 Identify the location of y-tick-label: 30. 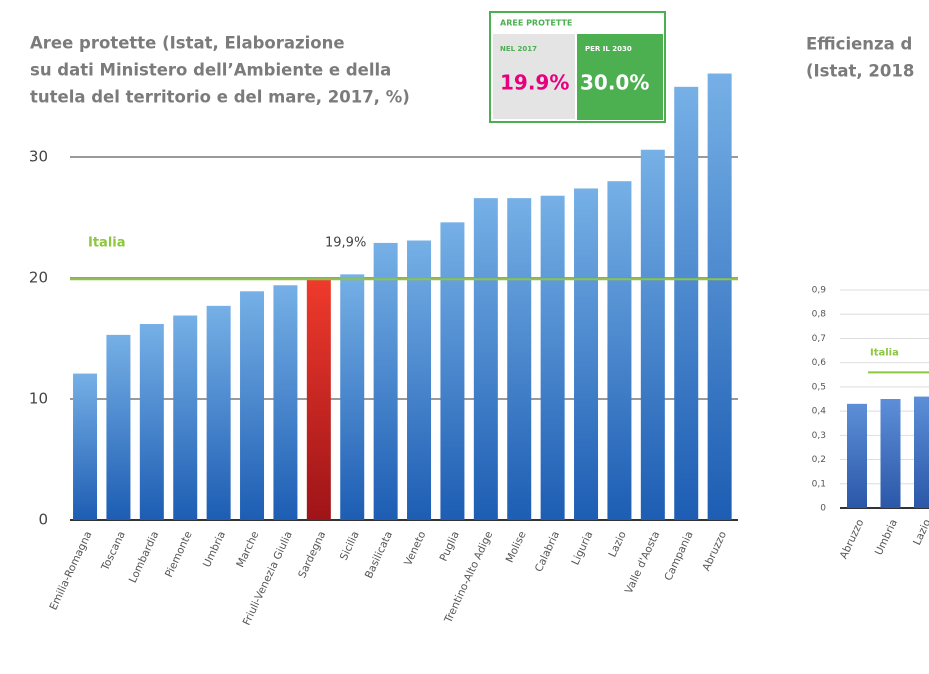
(38, 157).